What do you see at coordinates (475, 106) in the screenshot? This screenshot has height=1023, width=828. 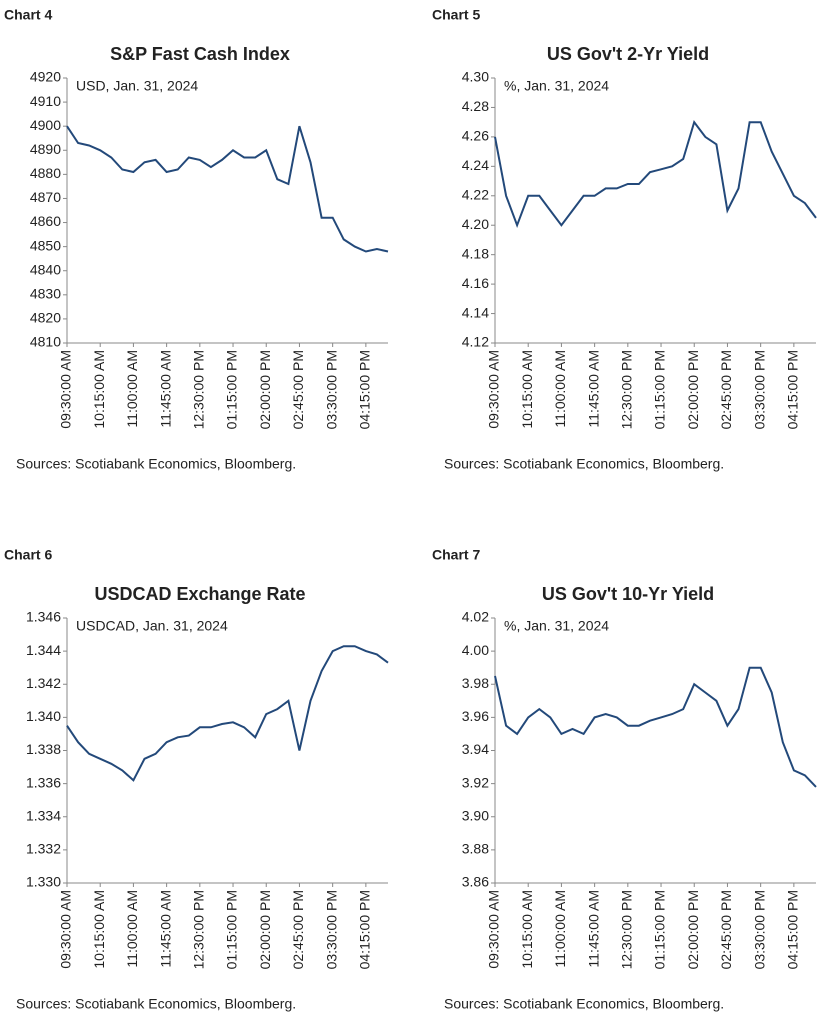 I see `y-tick-label: 4.28` at bounding box center [475, 106].